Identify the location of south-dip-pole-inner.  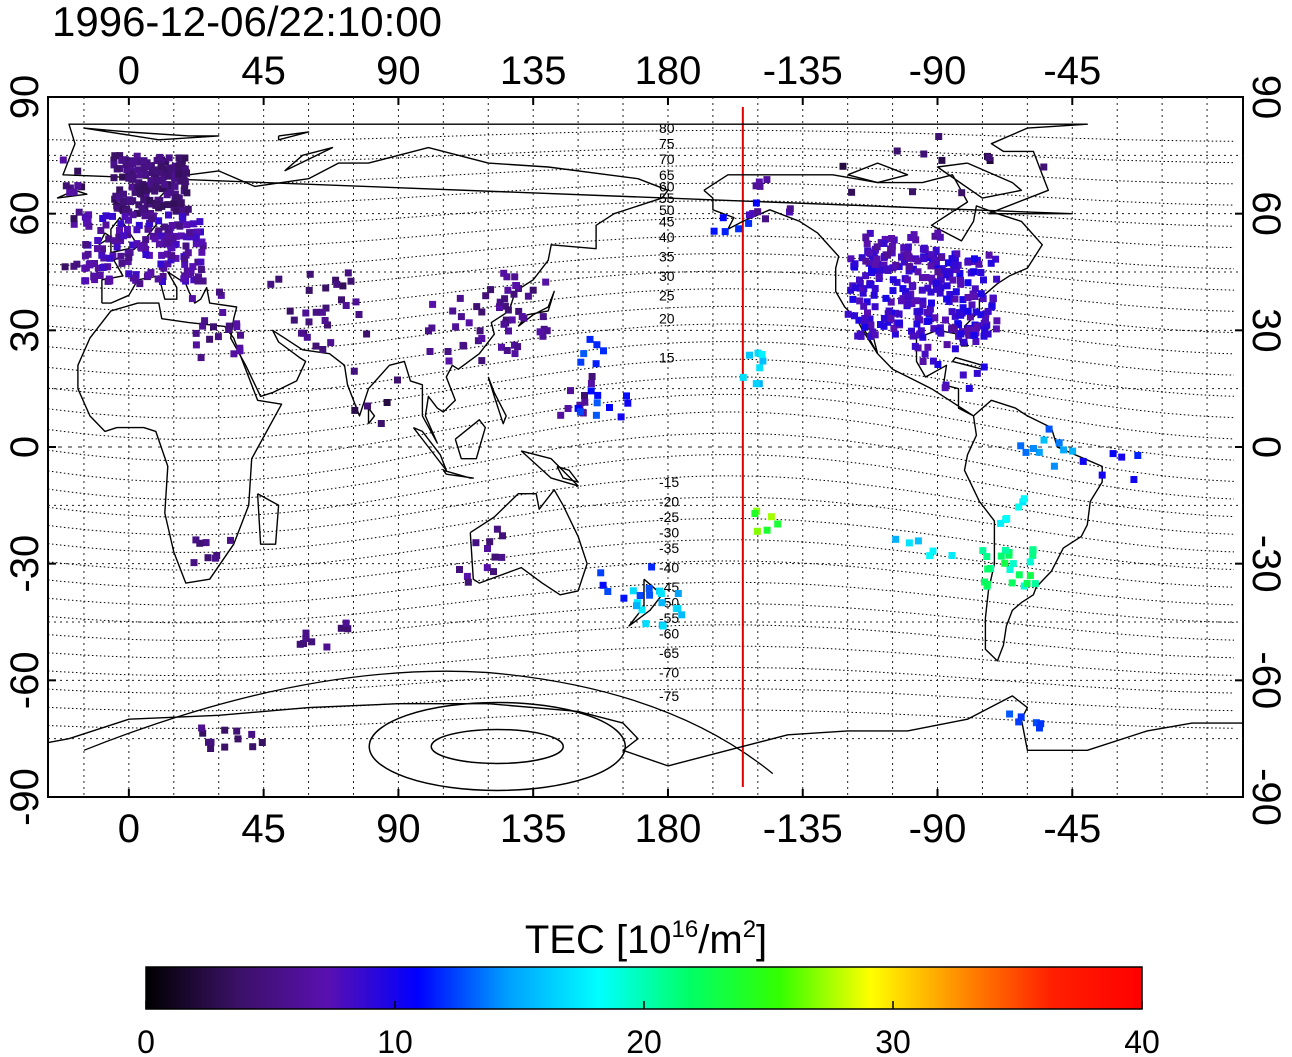
(497, 746).